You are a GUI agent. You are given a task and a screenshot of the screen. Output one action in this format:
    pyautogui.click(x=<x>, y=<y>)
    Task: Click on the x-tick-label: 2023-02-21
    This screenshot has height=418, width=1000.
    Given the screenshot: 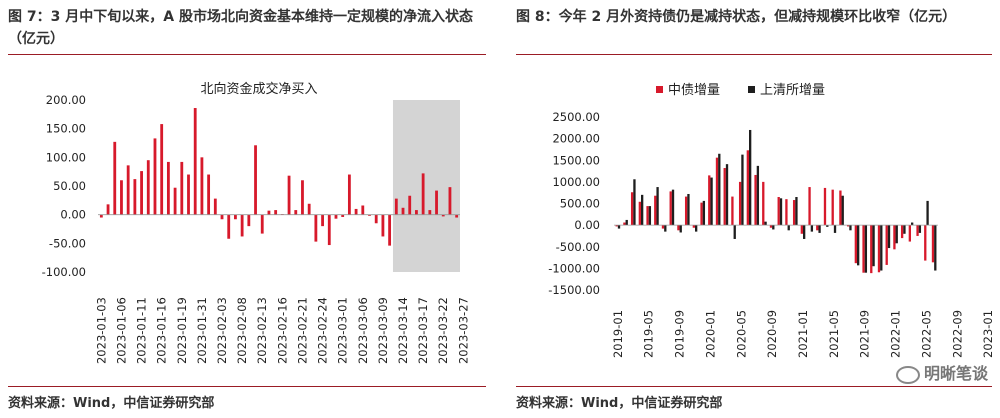 What is the action you would take?
    pyautogui.click(x=302, y=330)
    